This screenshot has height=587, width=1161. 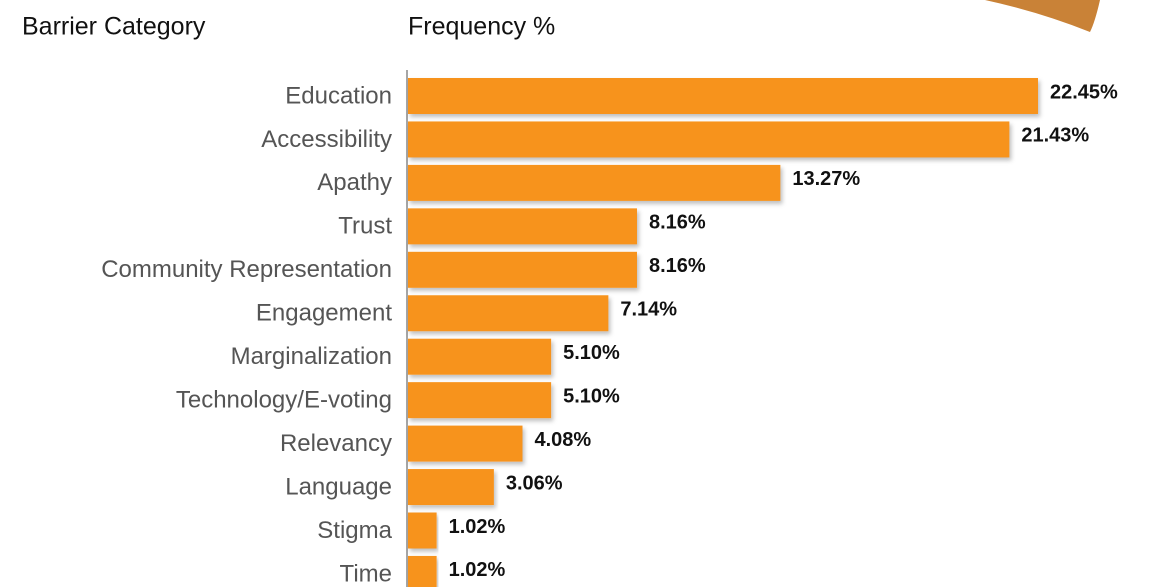 I want to click on category-label: Accessibility, so click(x=326, y=139).